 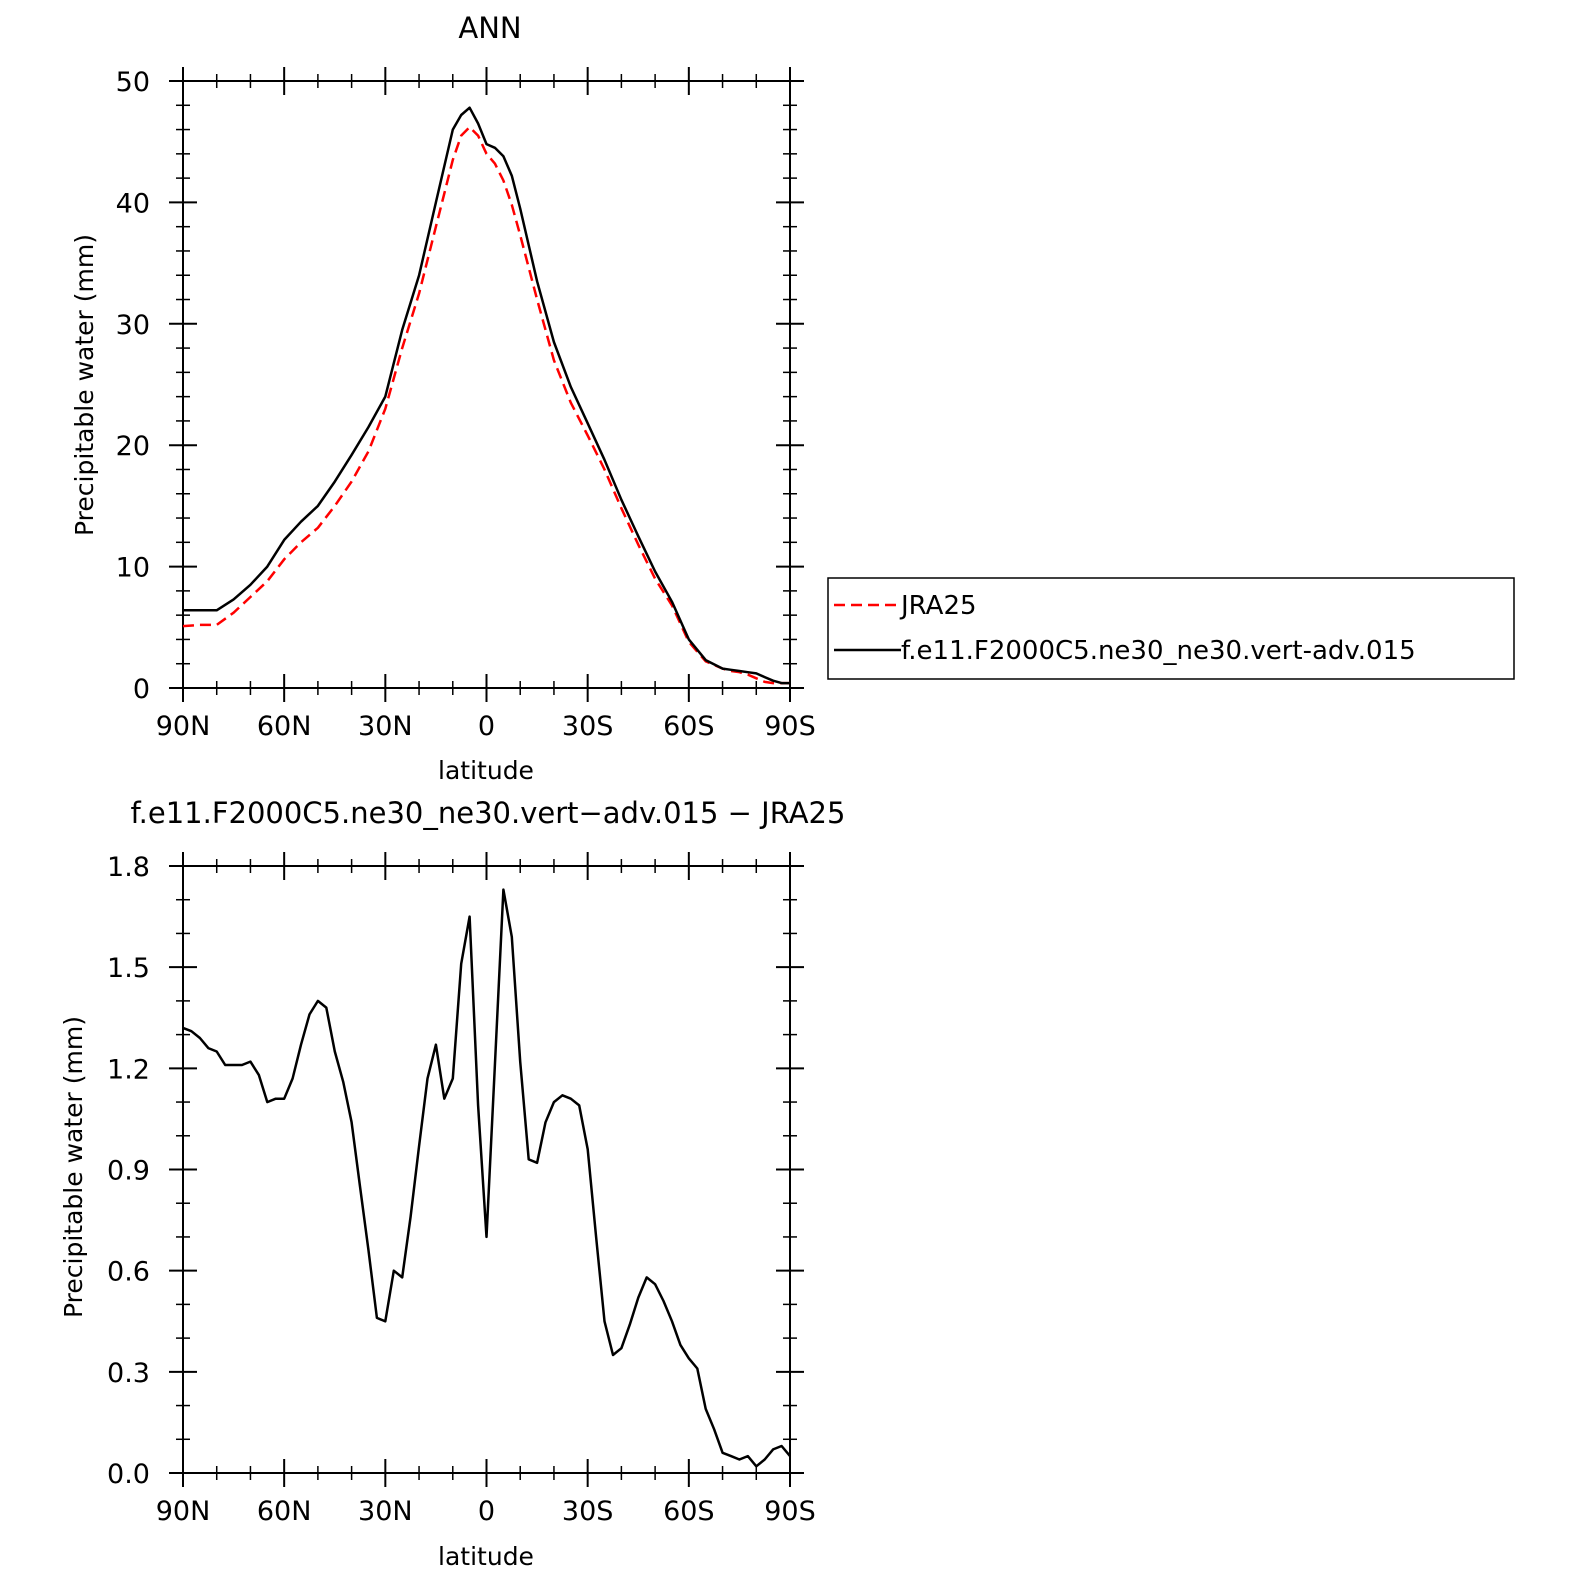 I want to click on legend-label-jra25: JRA25, so click(x=938, y=606).